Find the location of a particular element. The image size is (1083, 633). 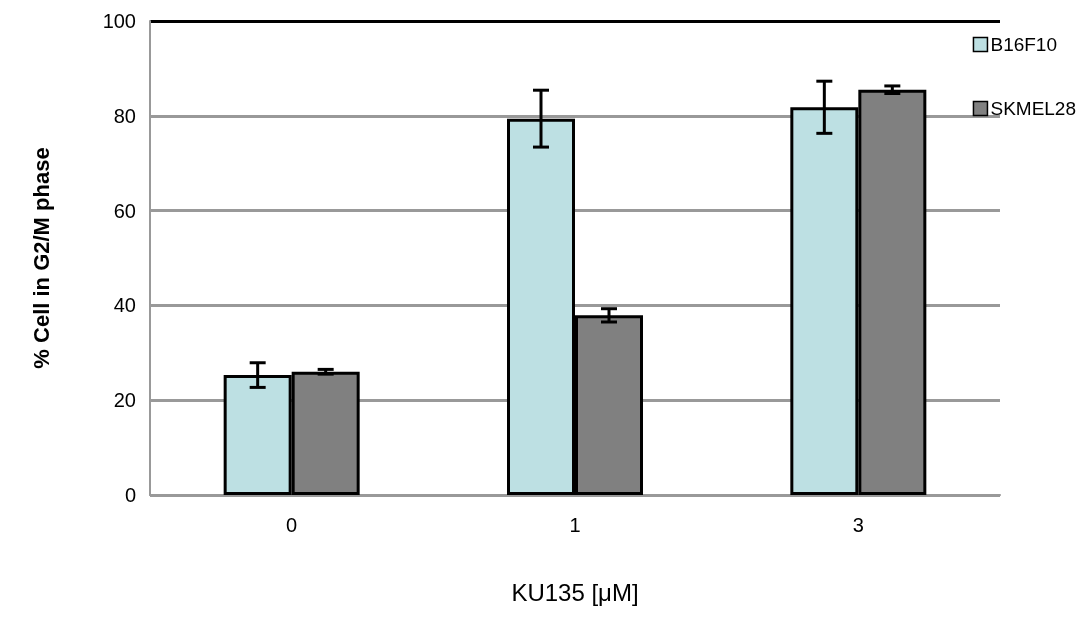

y-tick-label: 40 is located at coordinates (124, 305).